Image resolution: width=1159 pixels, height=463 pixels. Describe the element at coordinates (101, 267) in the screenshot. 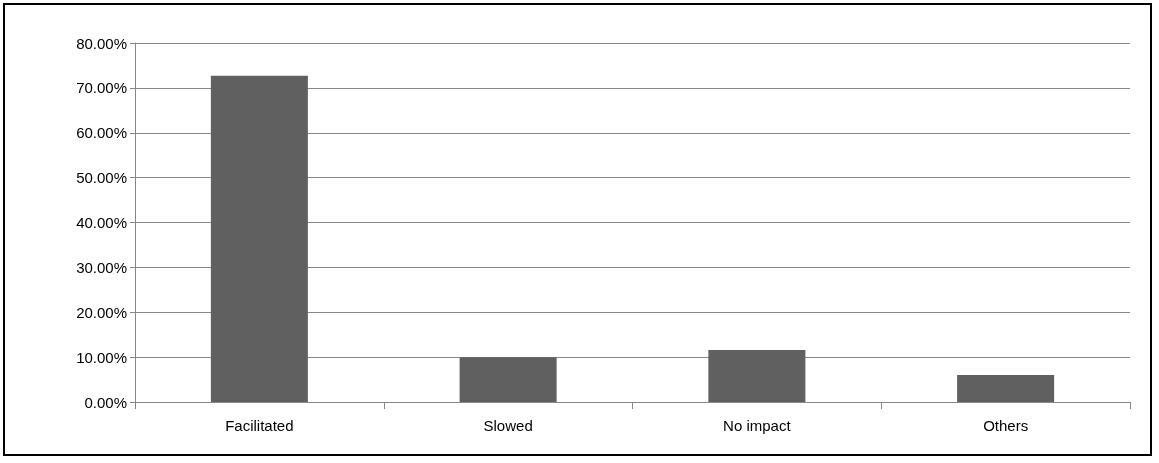

I see `y-tick-label: 30.00%` at that location.